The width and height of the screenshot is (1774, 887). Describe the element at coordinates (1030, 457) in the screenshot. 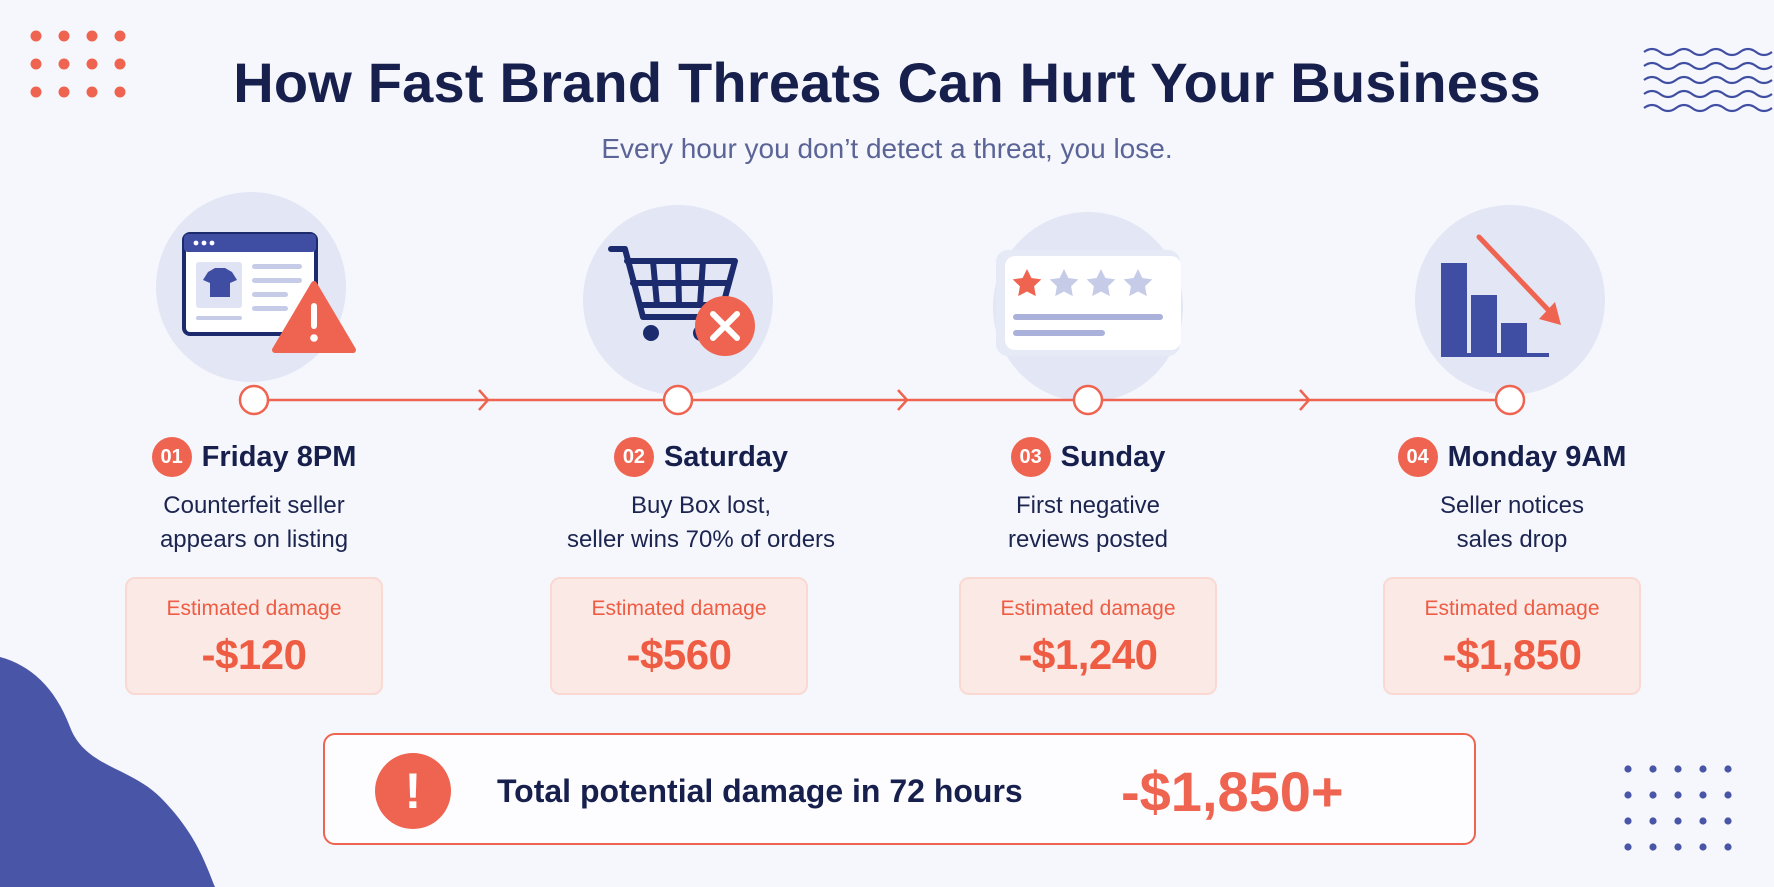

I see `step-number-badge: 03` at that location.